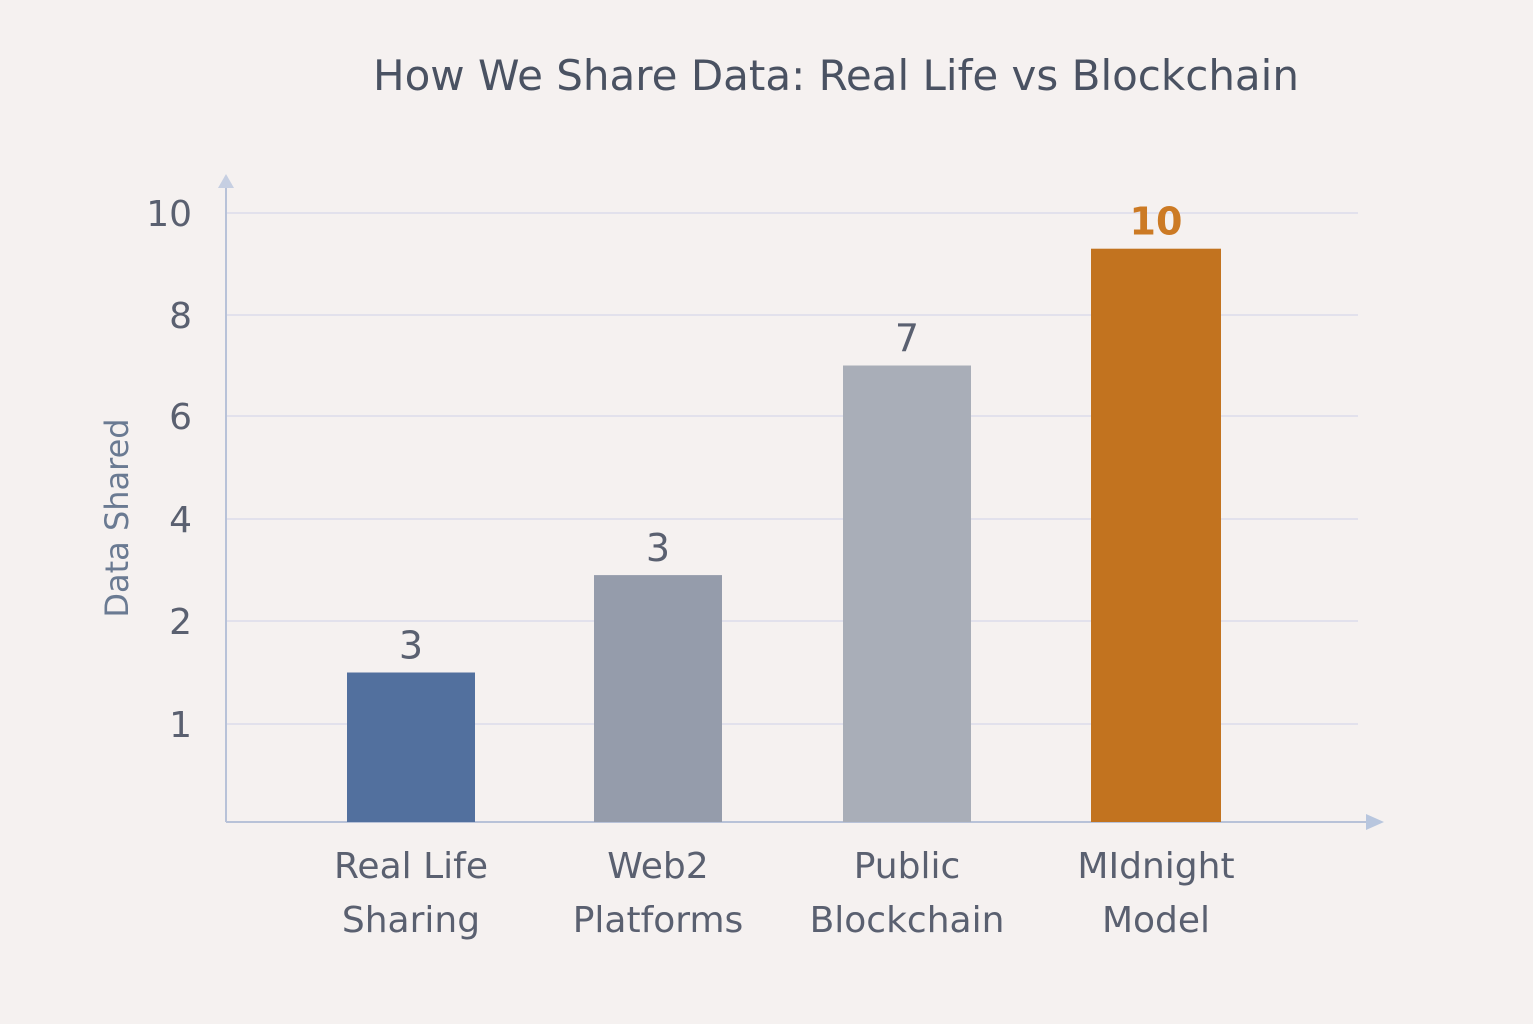  What do you see at coordinates (180, 316) in the screenshot?
I see `y-tick-label: 8` at bounding box center [180, 316].